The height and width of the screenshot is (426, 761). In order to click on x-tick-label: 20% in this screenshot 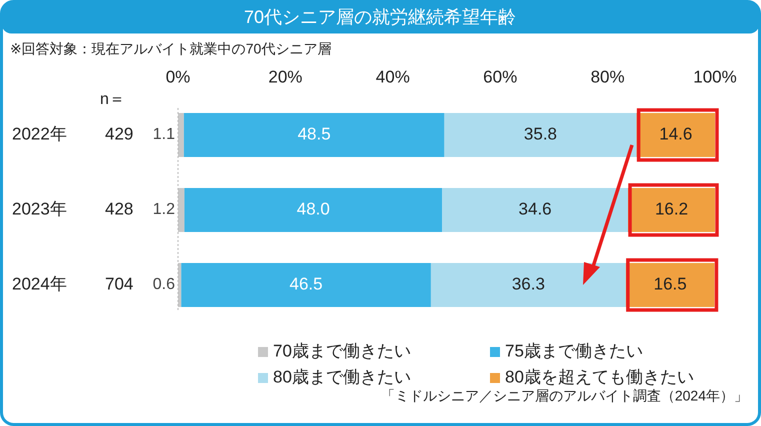, I will do `click(285, 76)`.